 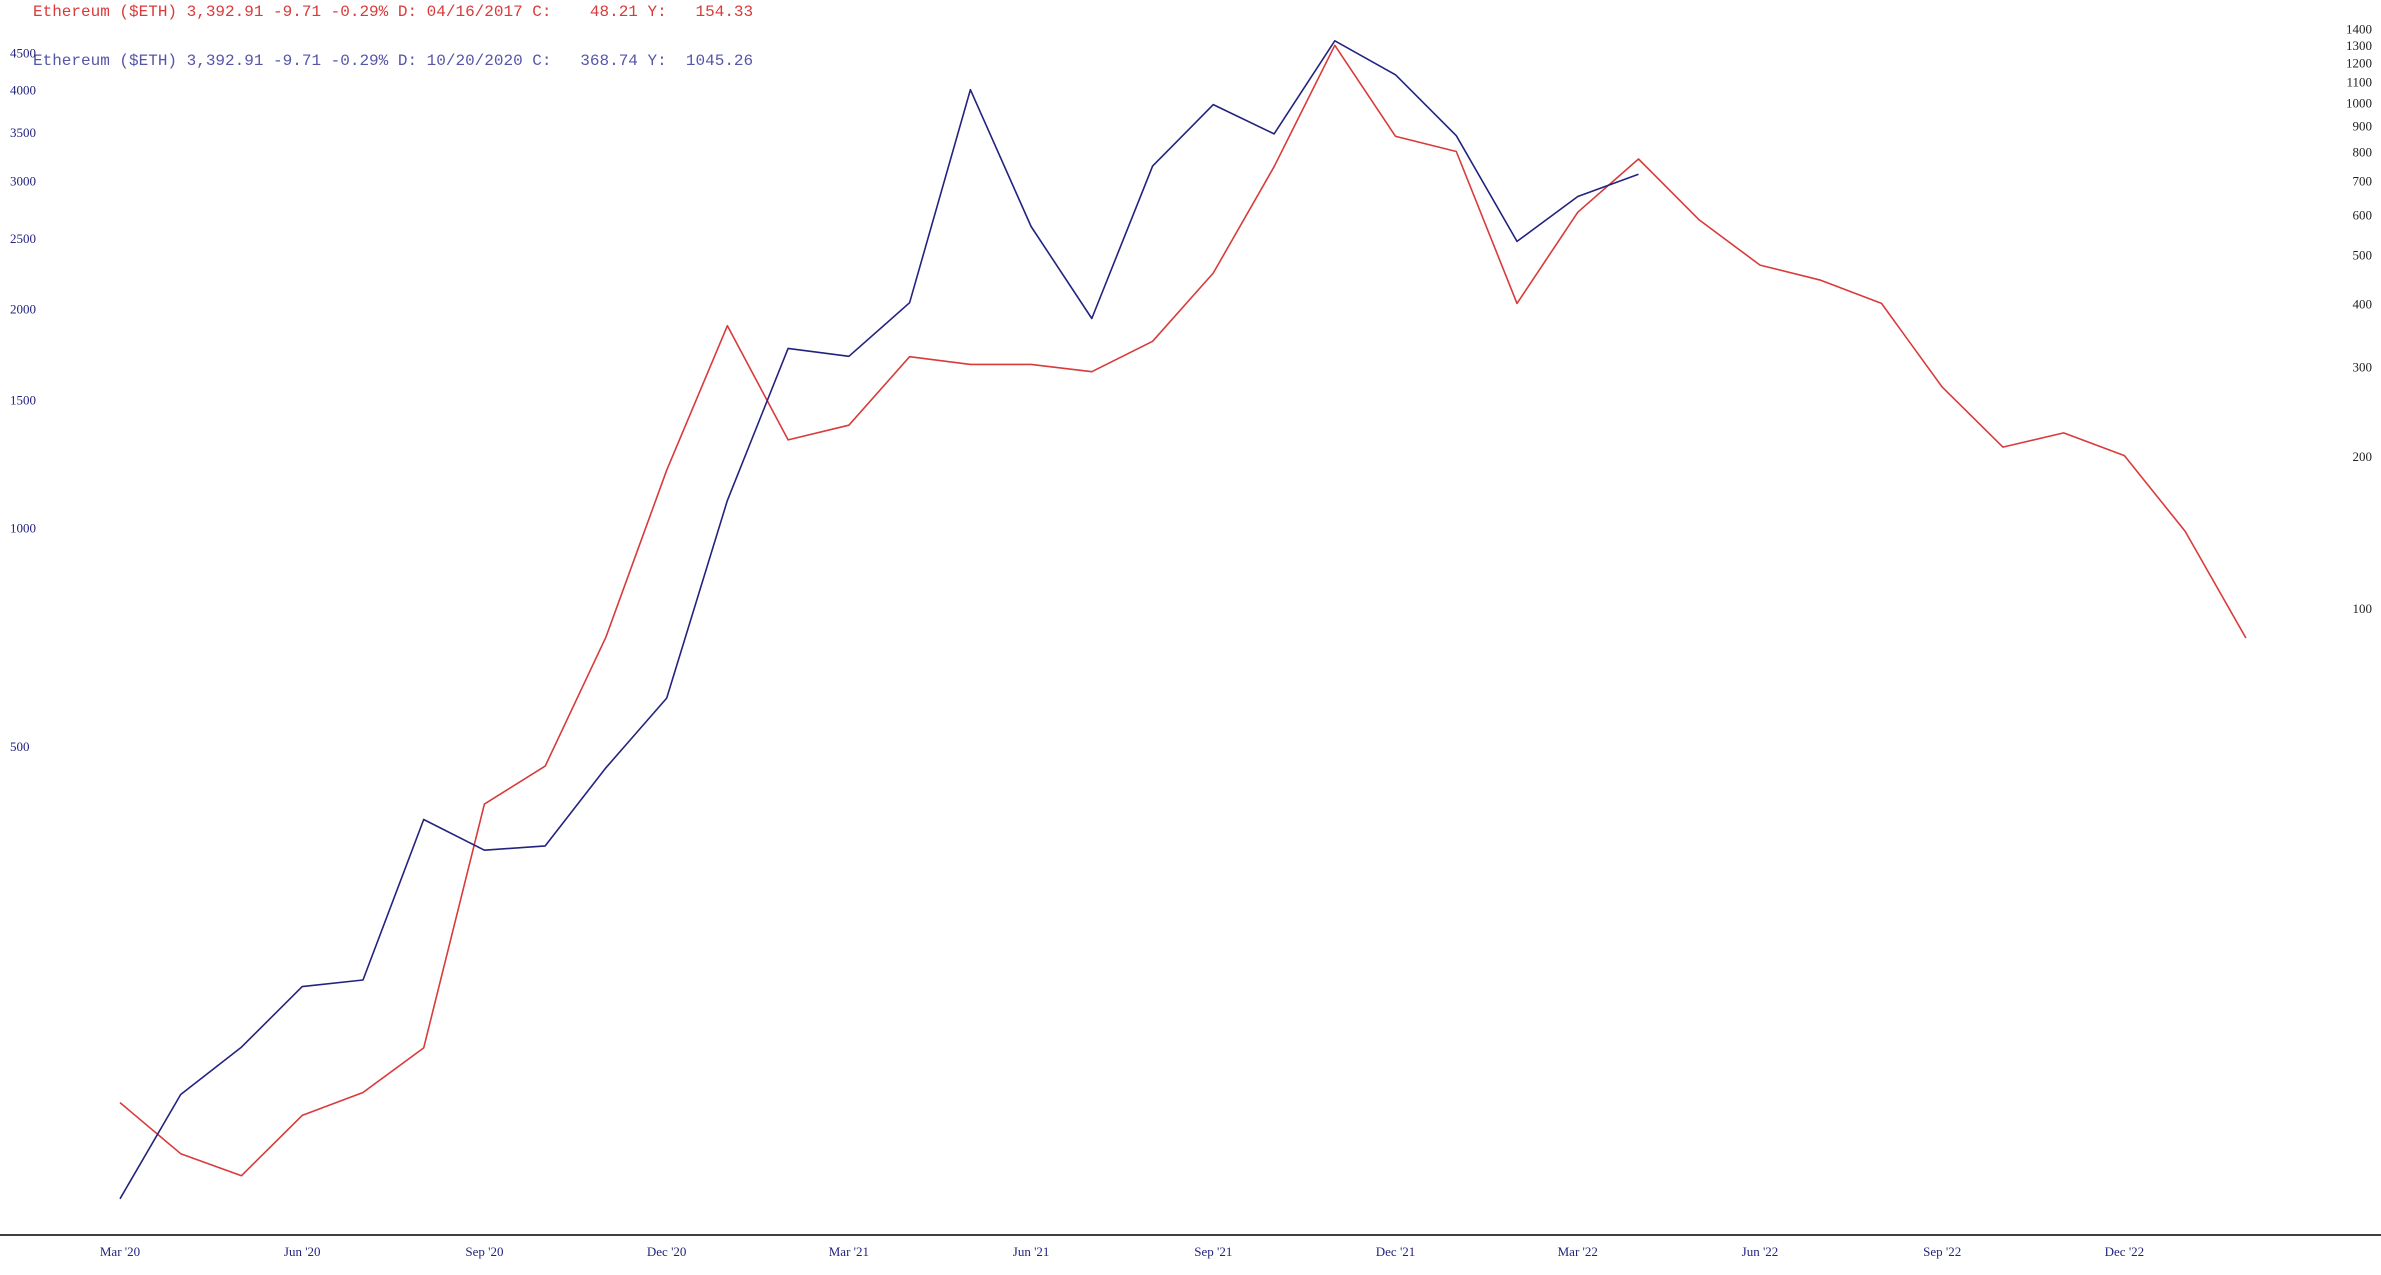 I want to click on y-tick-label: 4000, so click(x=23, y=90).